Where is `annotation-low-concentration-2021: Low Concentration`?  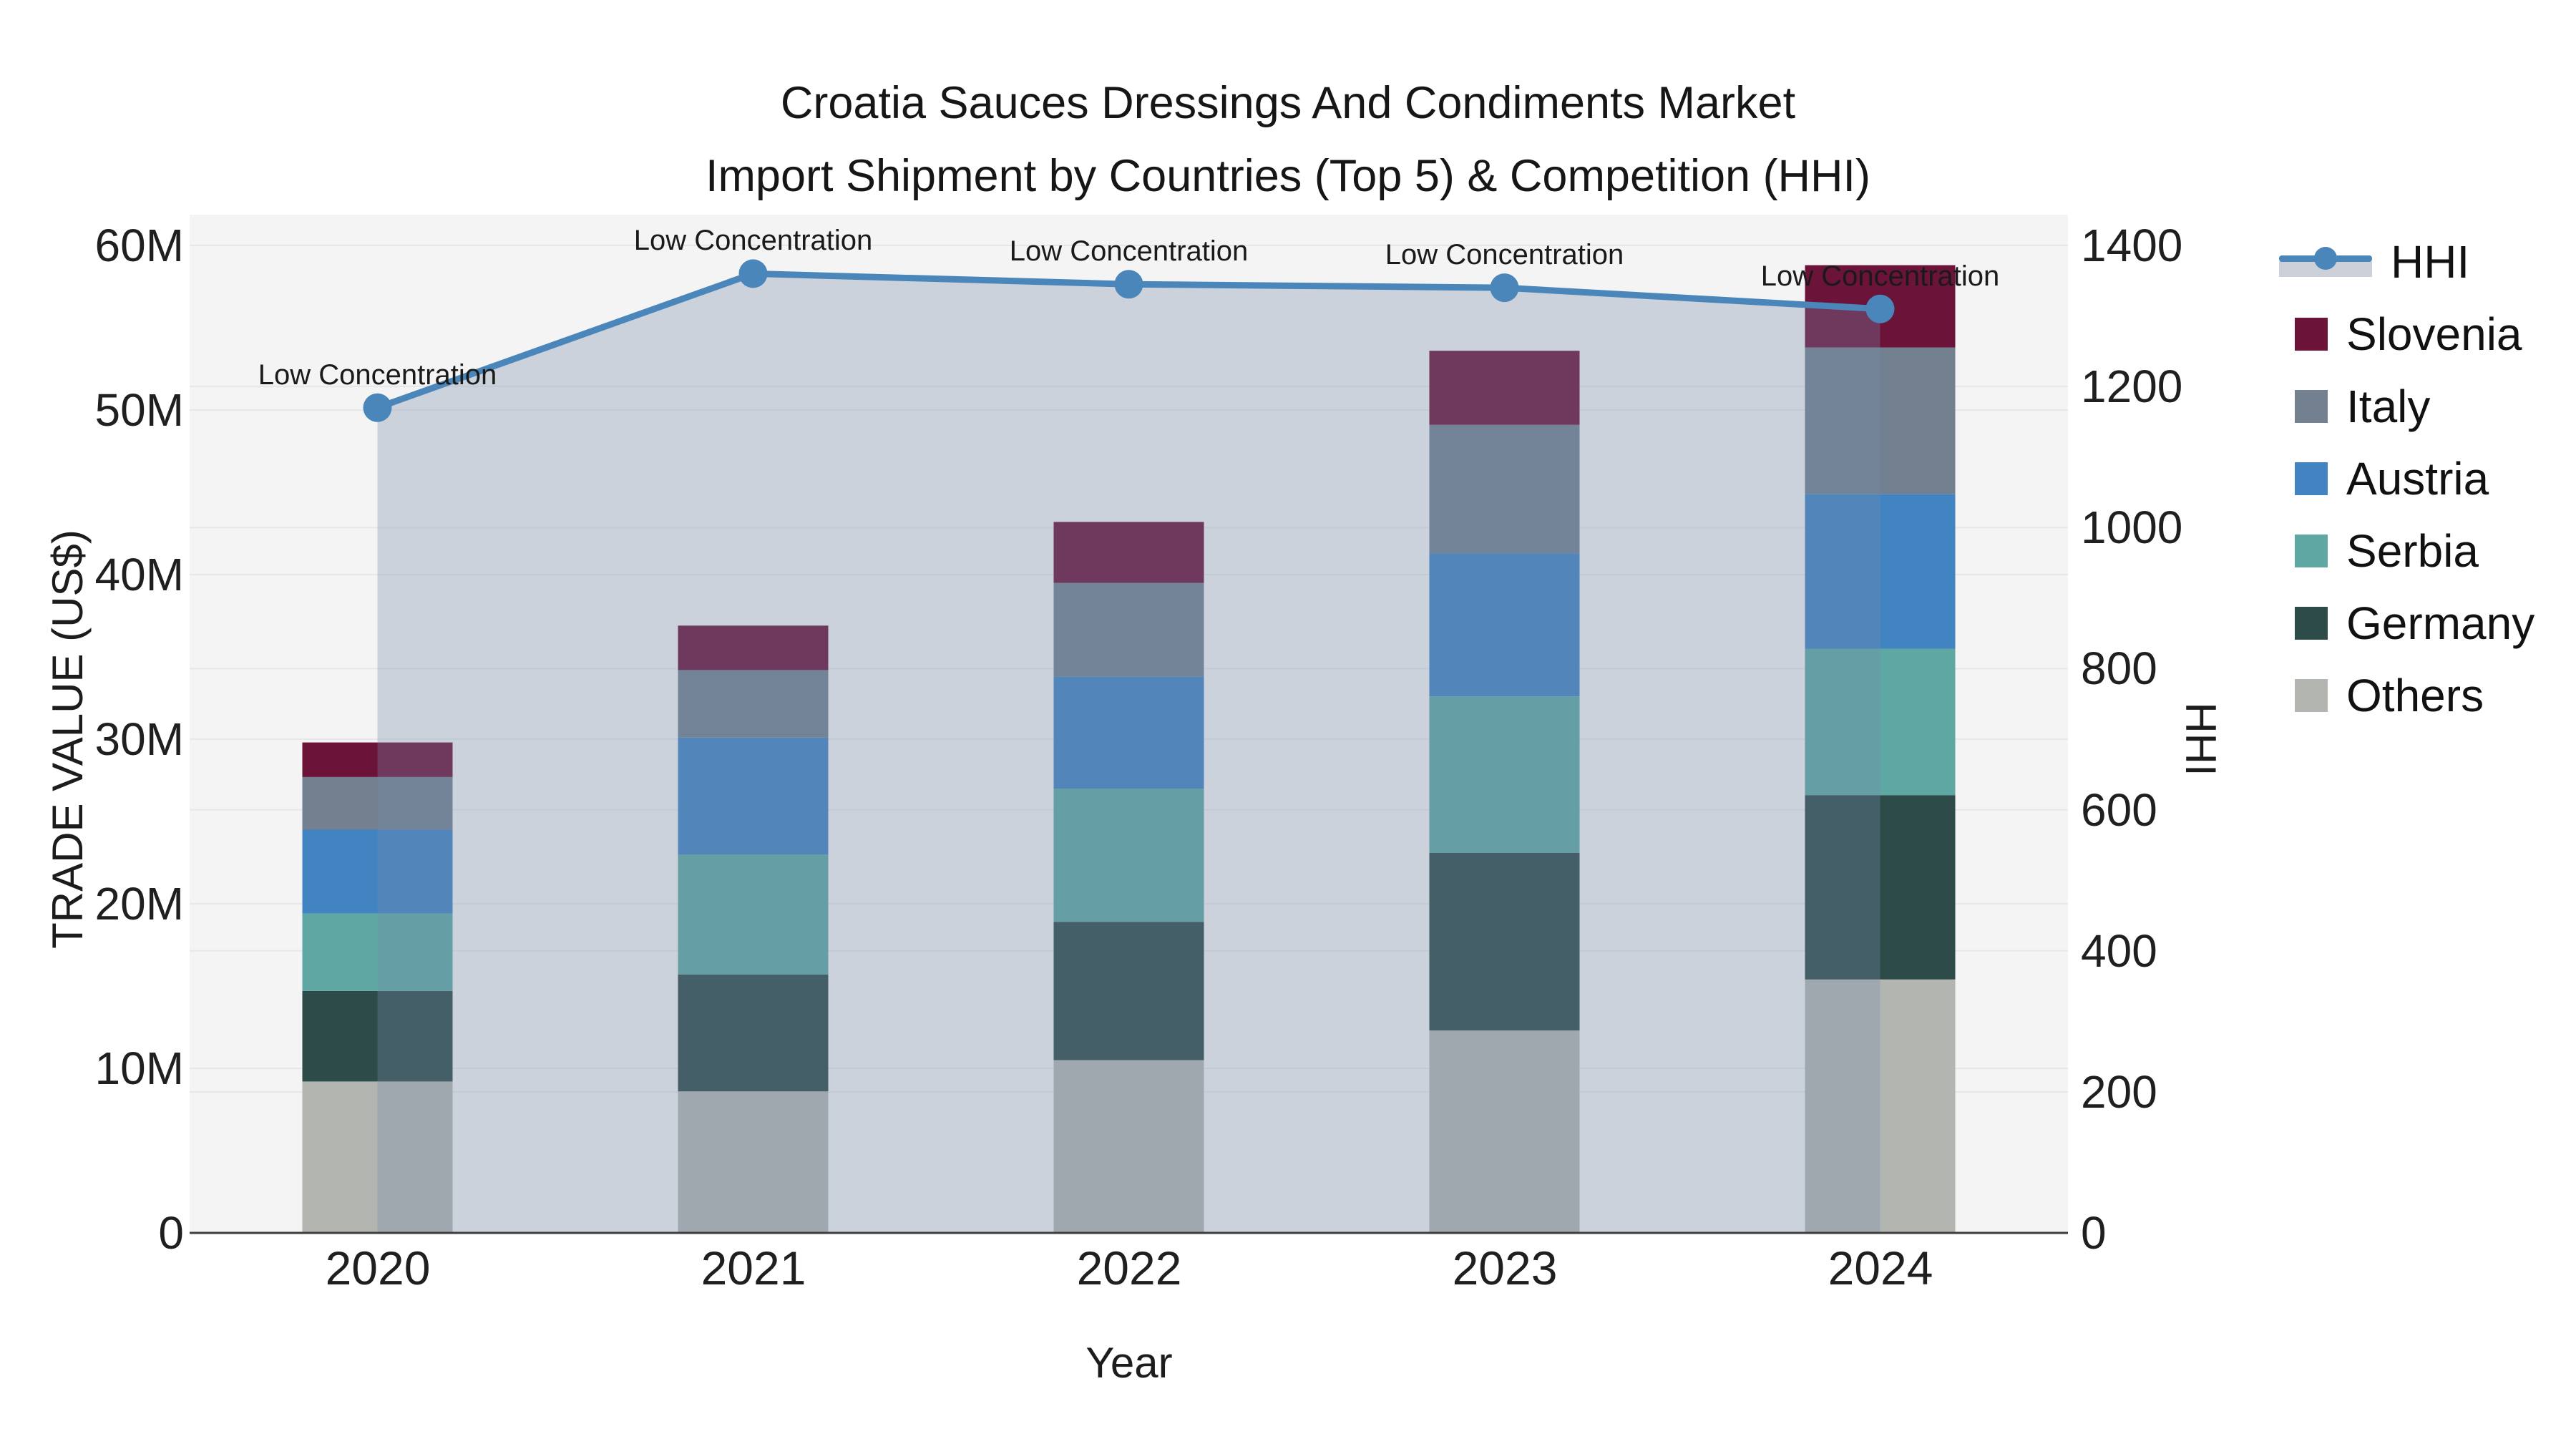
annotation-low-concentration-2021: Low Concentration is located at coordinates (753, 241).